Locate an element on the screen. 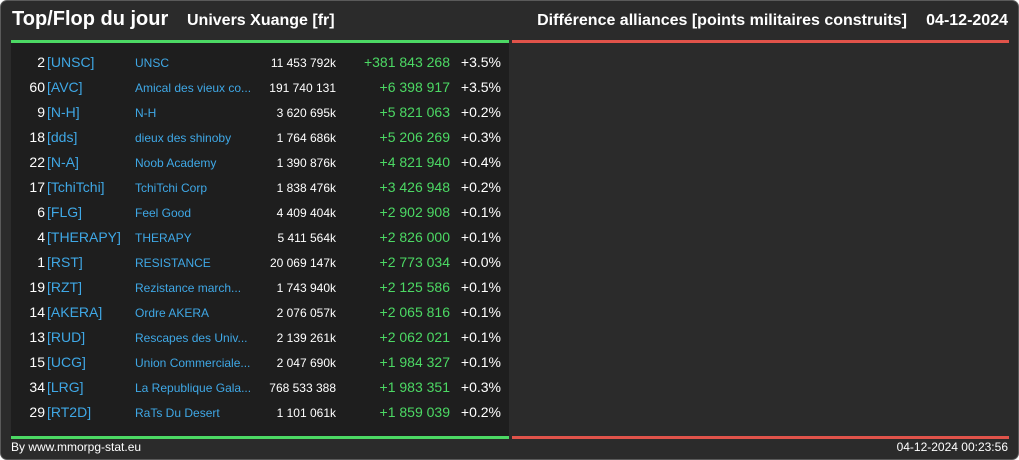  alliance-rank: 60 is located at coordinates (37, 87).